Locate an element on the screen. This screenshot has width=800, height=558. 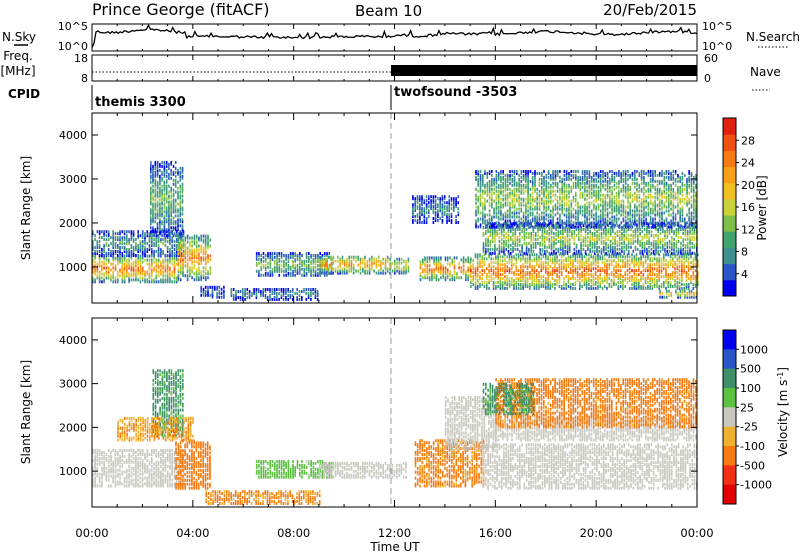
nave-tick-bottom: 0 is located at coordinates (707, 78).